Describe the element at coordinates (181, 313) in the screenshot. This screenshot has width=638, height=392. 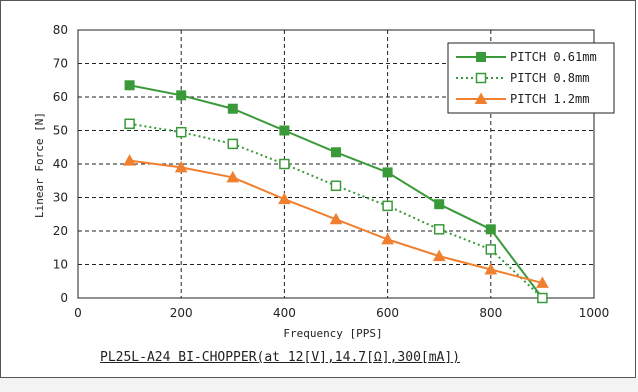
I see `x-tick-label: 200` at that location.